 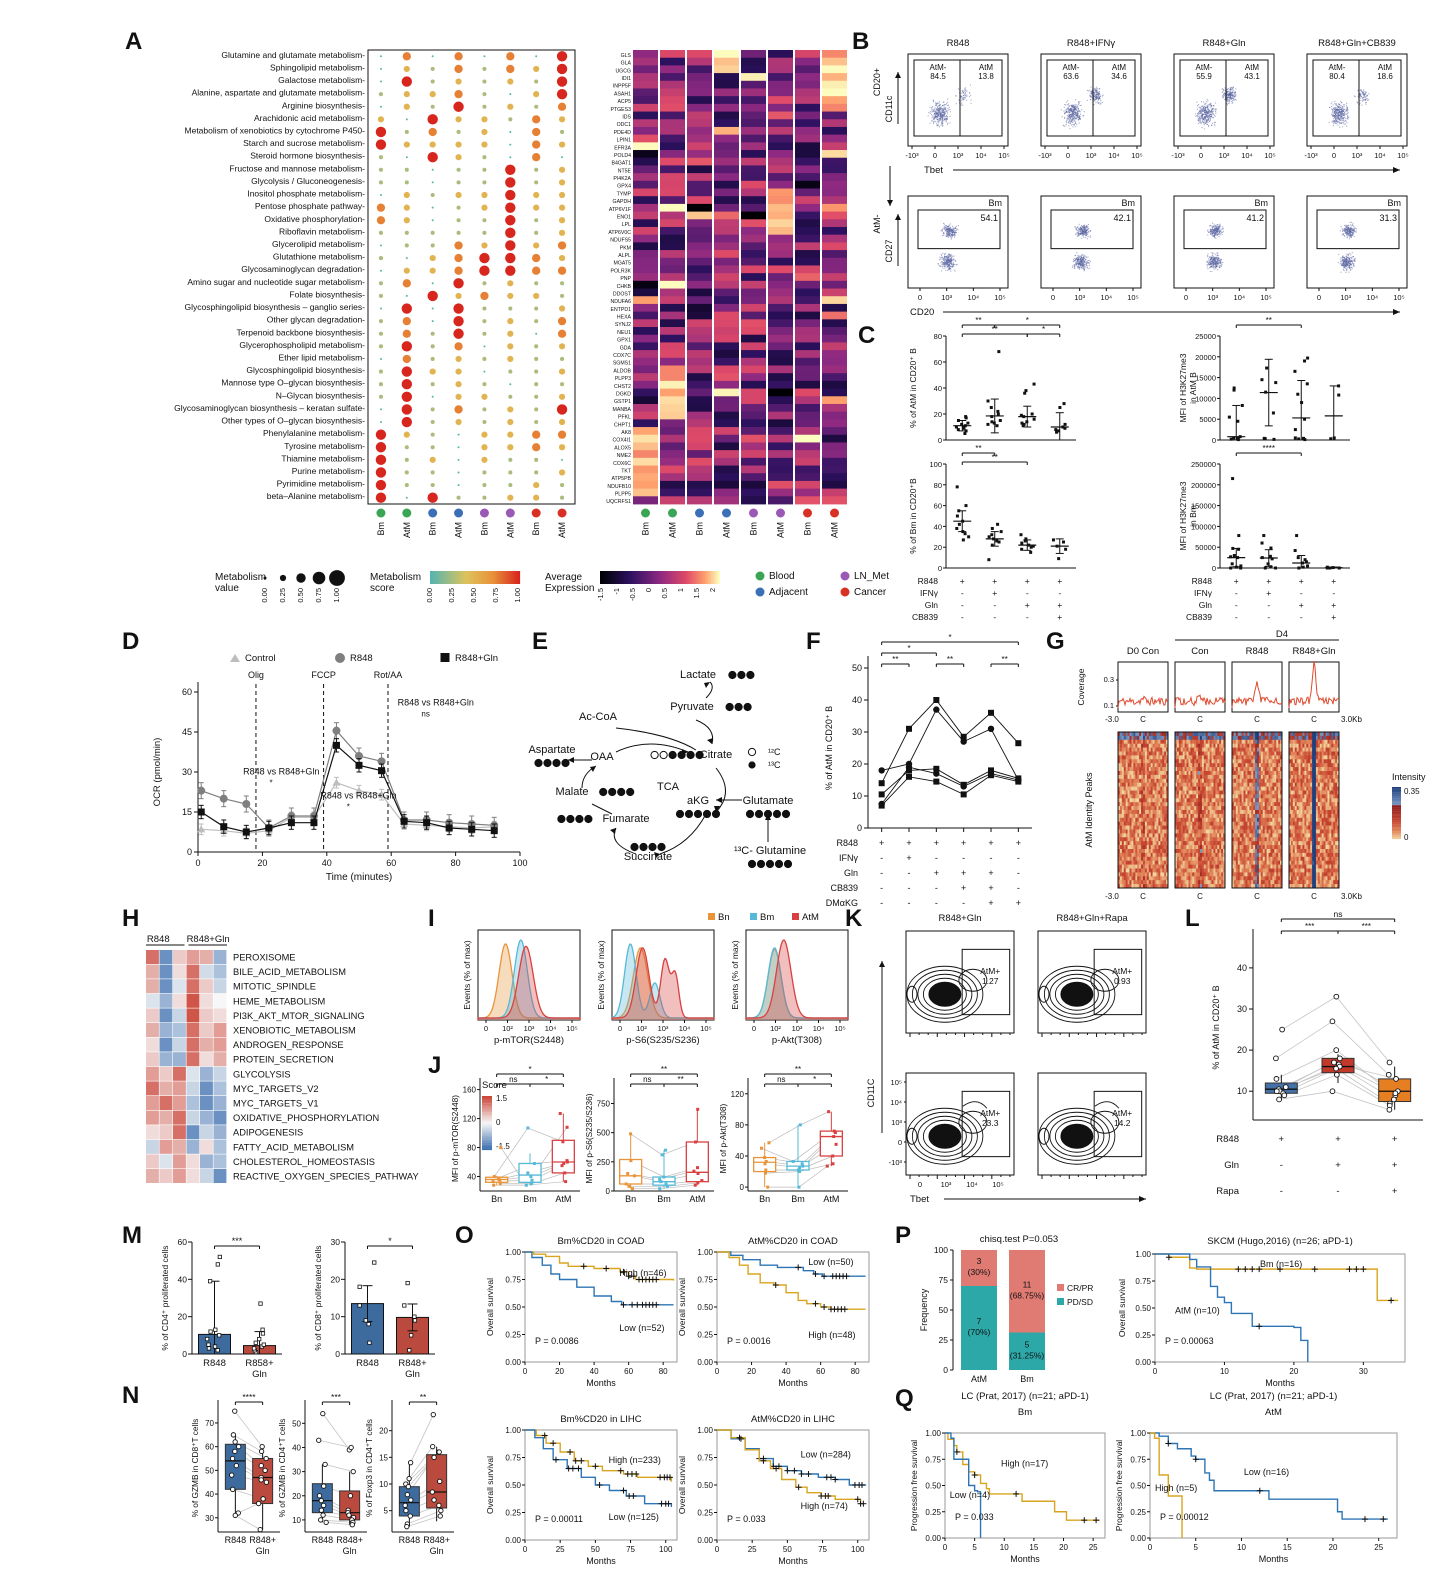 What do you see at coordinates (1212, 297) in the screenshot?
I see `svg-text: 10³` at bounding box center [1212, 297].